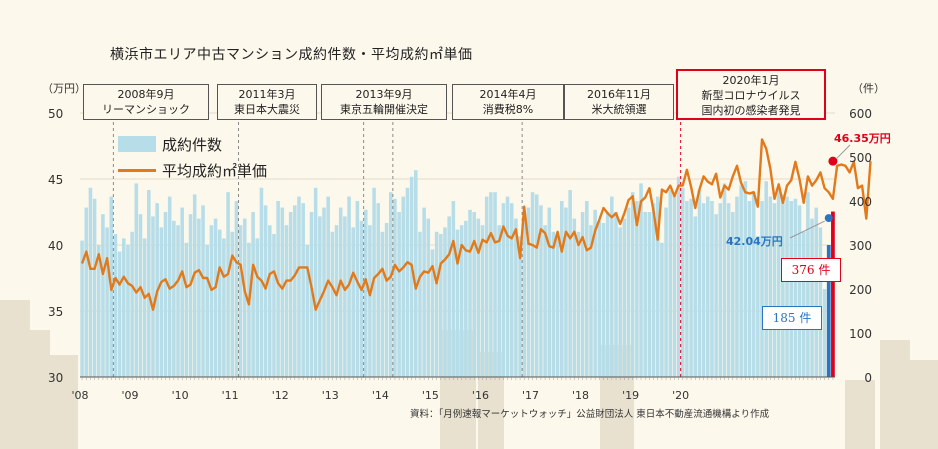 This screenshot has width=938, height=449. I want to click on x-tick-label: '11, so click(230, 395).